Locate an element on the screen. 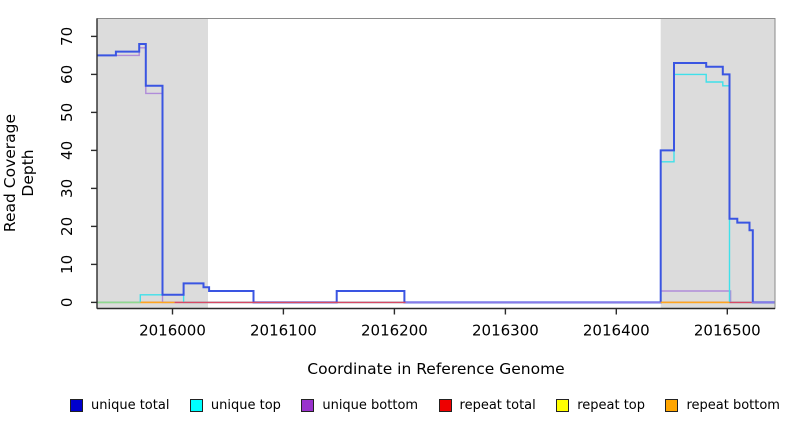 The width and height of the screenshot is (792, 432). legend-item-repeat-bottom: repeat bottom is located at coordinates (722, 405).